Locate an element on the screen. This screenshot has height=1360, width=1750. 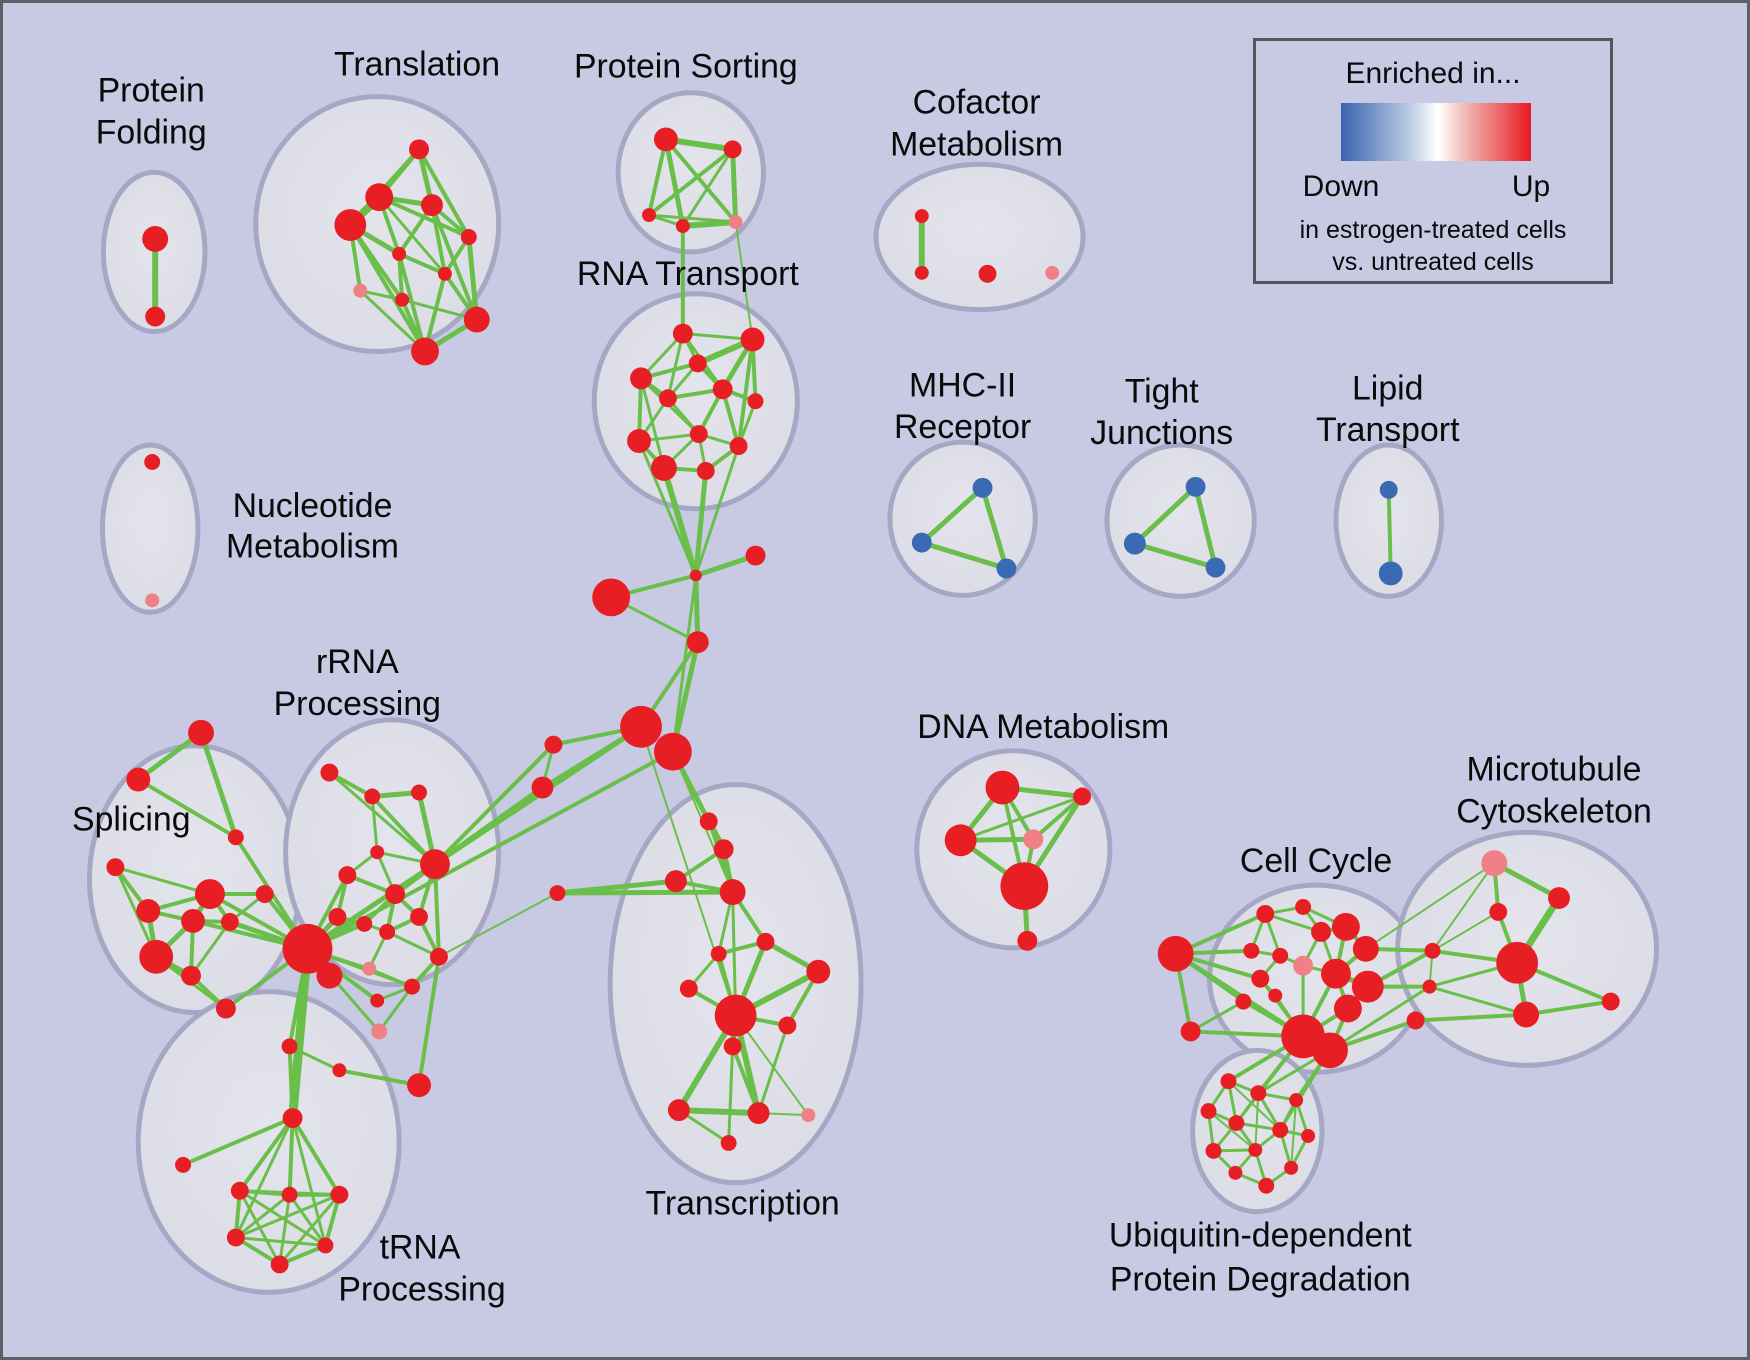
node-cc9 is located at coordinates (1260, 978).